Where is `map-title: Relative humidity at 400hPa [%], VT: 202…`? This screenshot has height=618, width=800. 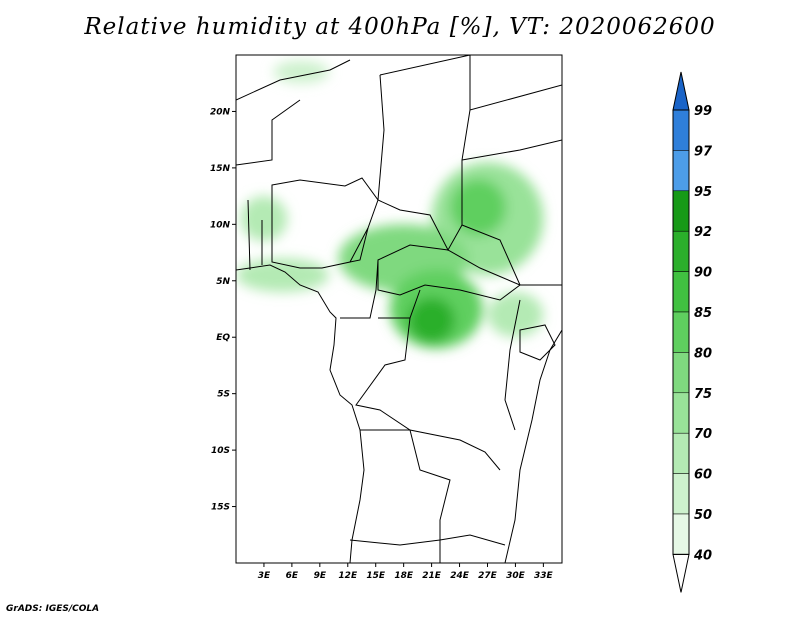
map-title: Relative humidity at 400hPa [%], VT: 202… is located at coordinates (400, 27).